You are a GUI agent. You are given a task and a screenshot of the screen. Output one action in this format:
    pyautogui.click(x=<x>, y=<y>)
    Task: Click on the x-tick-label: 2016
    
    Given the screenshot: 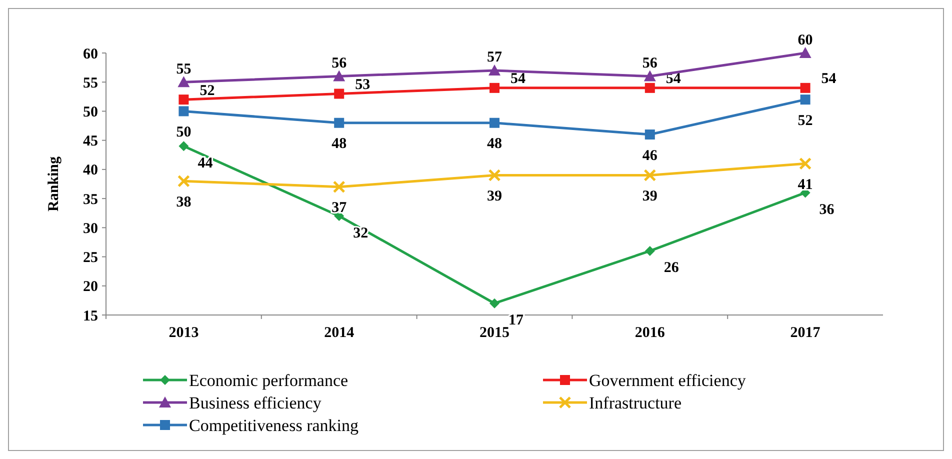 What is the action you would take?
    pyautogui.click(x=650, y=333)
    